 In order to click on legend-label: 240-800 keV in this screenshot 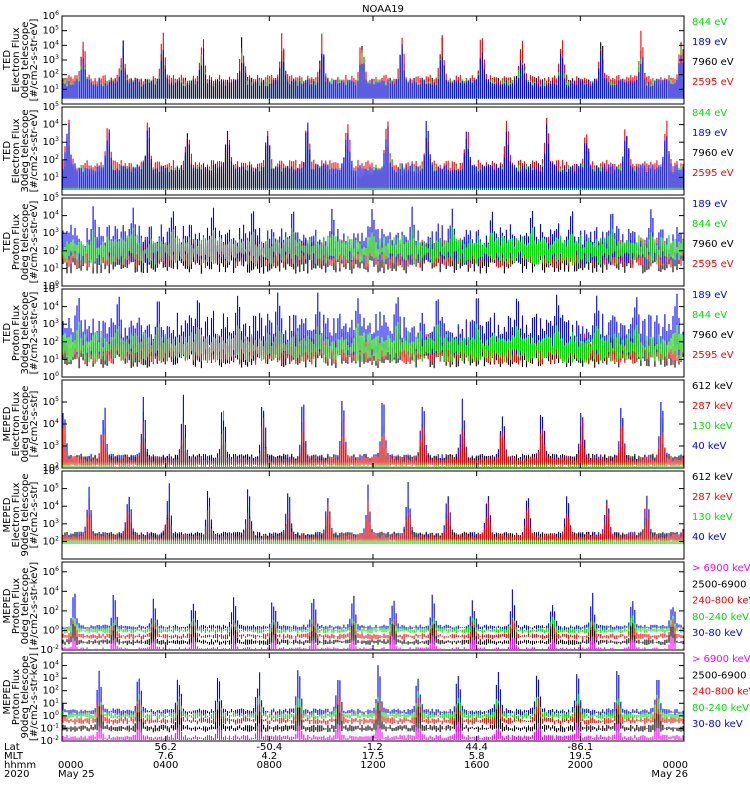, I will do `click(721, 692)`.